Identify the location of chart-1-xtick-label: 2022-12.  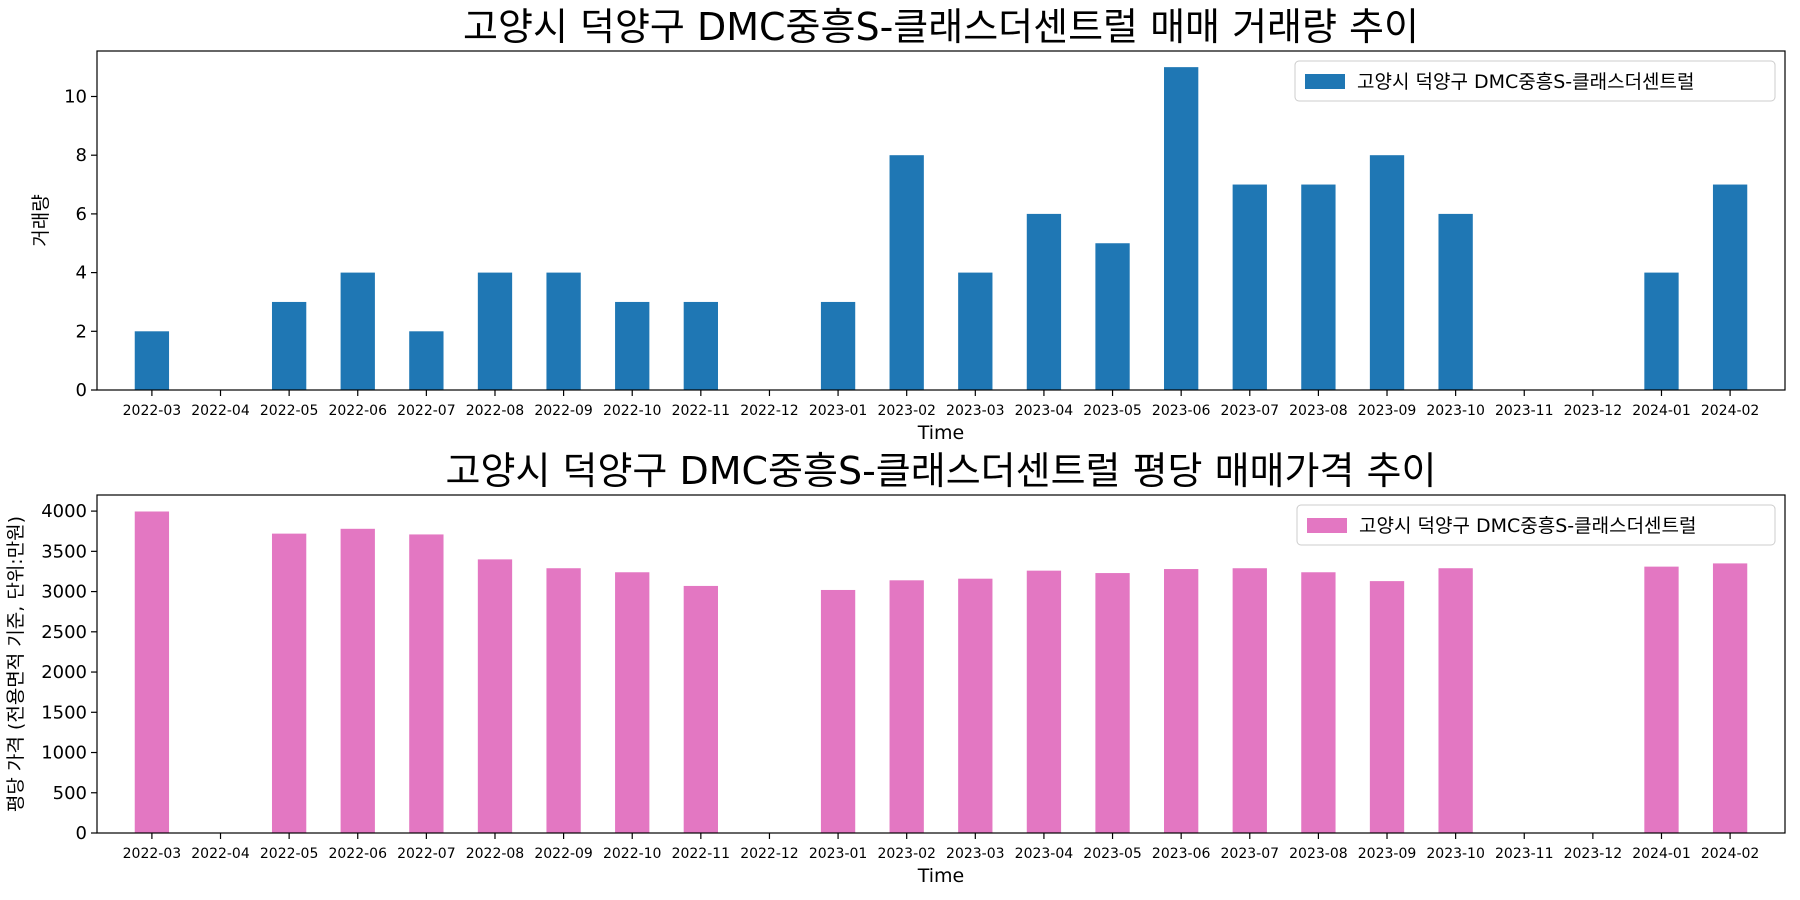
(769, 411).